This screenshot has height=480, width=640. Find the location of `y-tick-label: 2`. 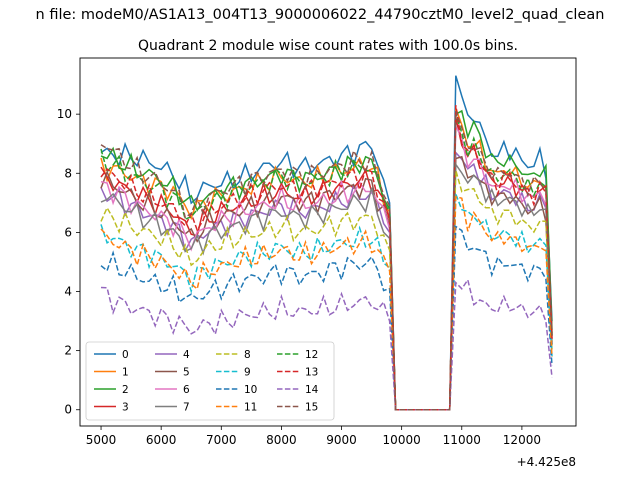

y-tick-label: 2 is located at coordinates (68, 351).